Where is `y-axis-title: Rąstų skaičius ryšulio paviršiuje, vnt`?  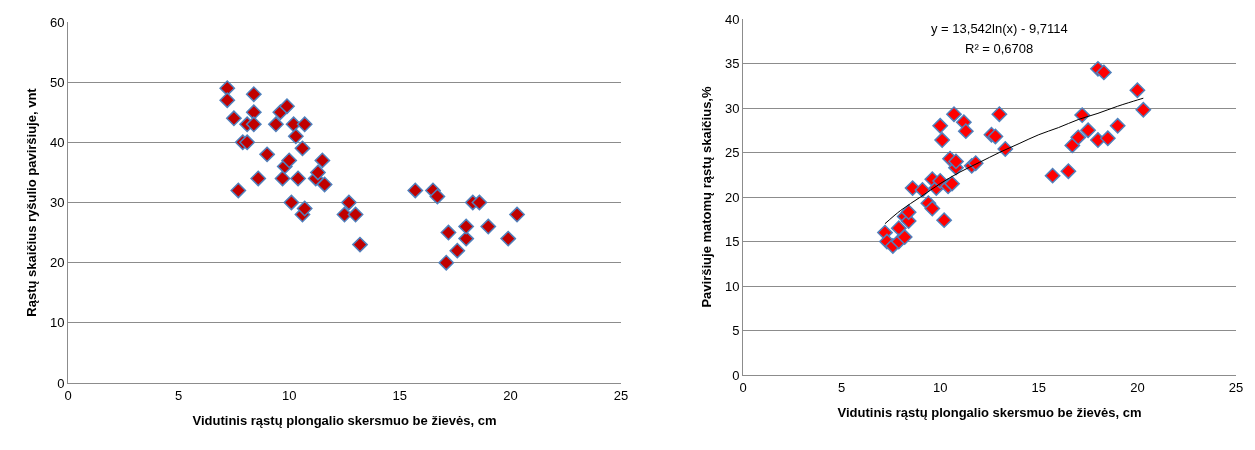
y-axis-title: Rąstų skaičius ryšulio paviršiuje, vnt is located at coordinates (31, 202).